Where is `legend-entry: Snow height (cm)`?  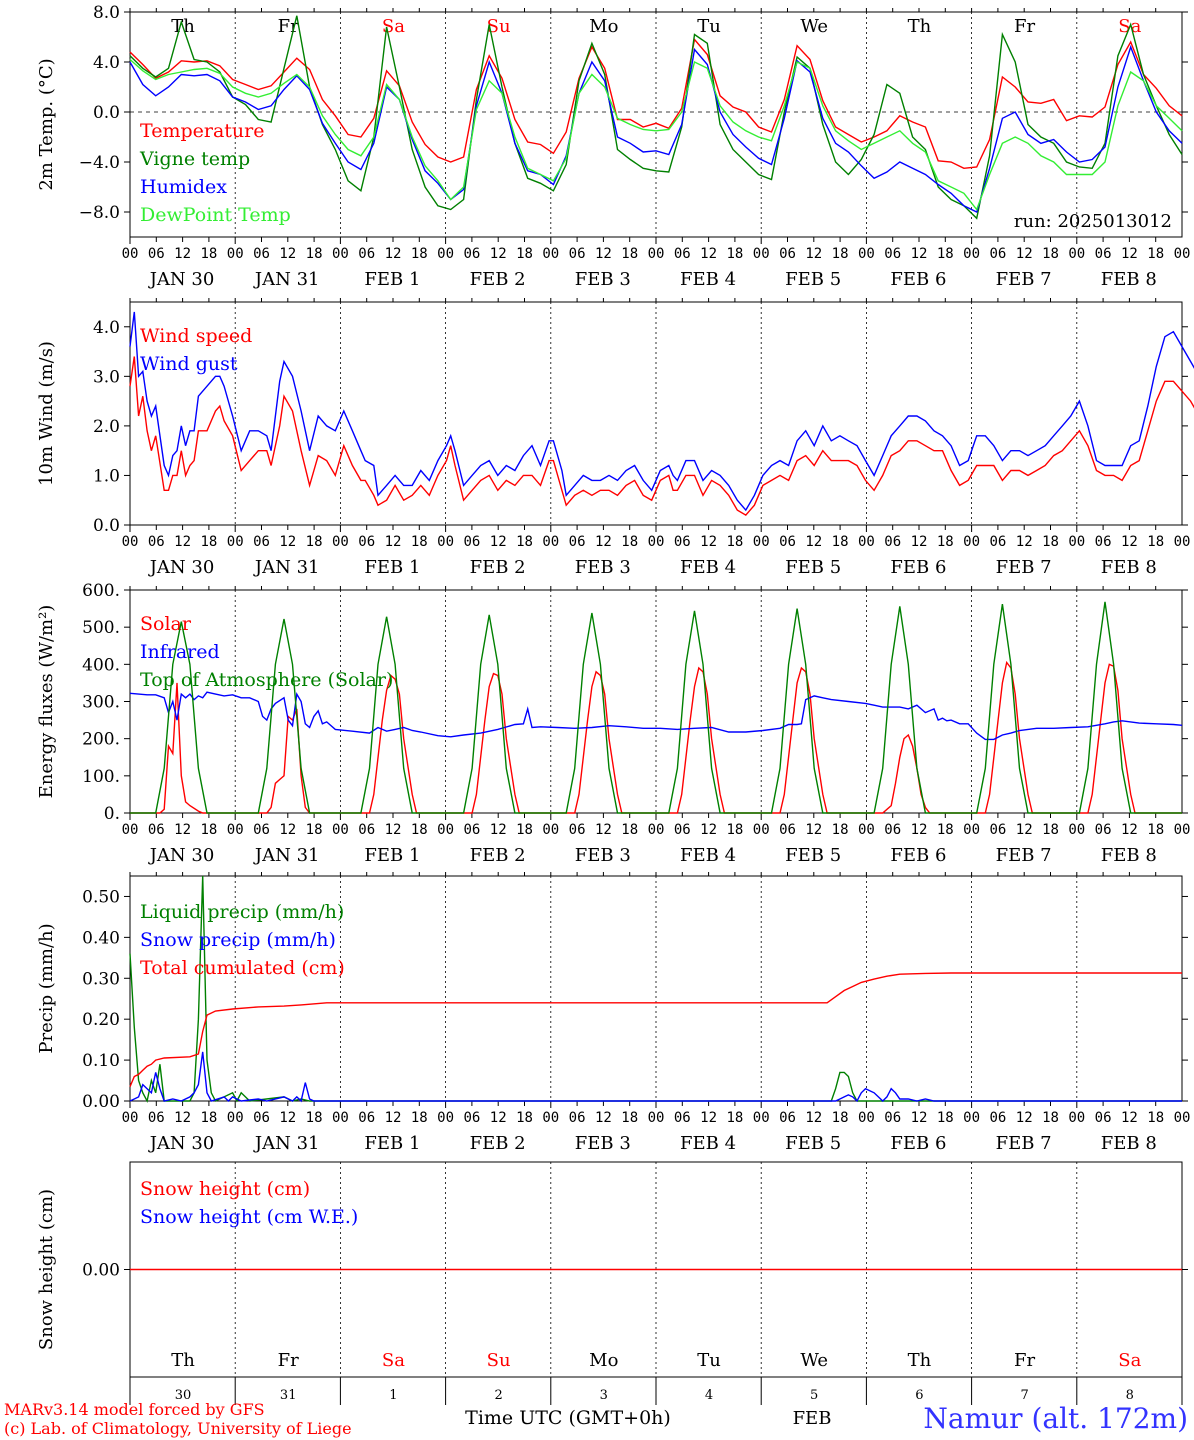
legend-entry: Snow height (cm) is located at coordinates (225, 1189).